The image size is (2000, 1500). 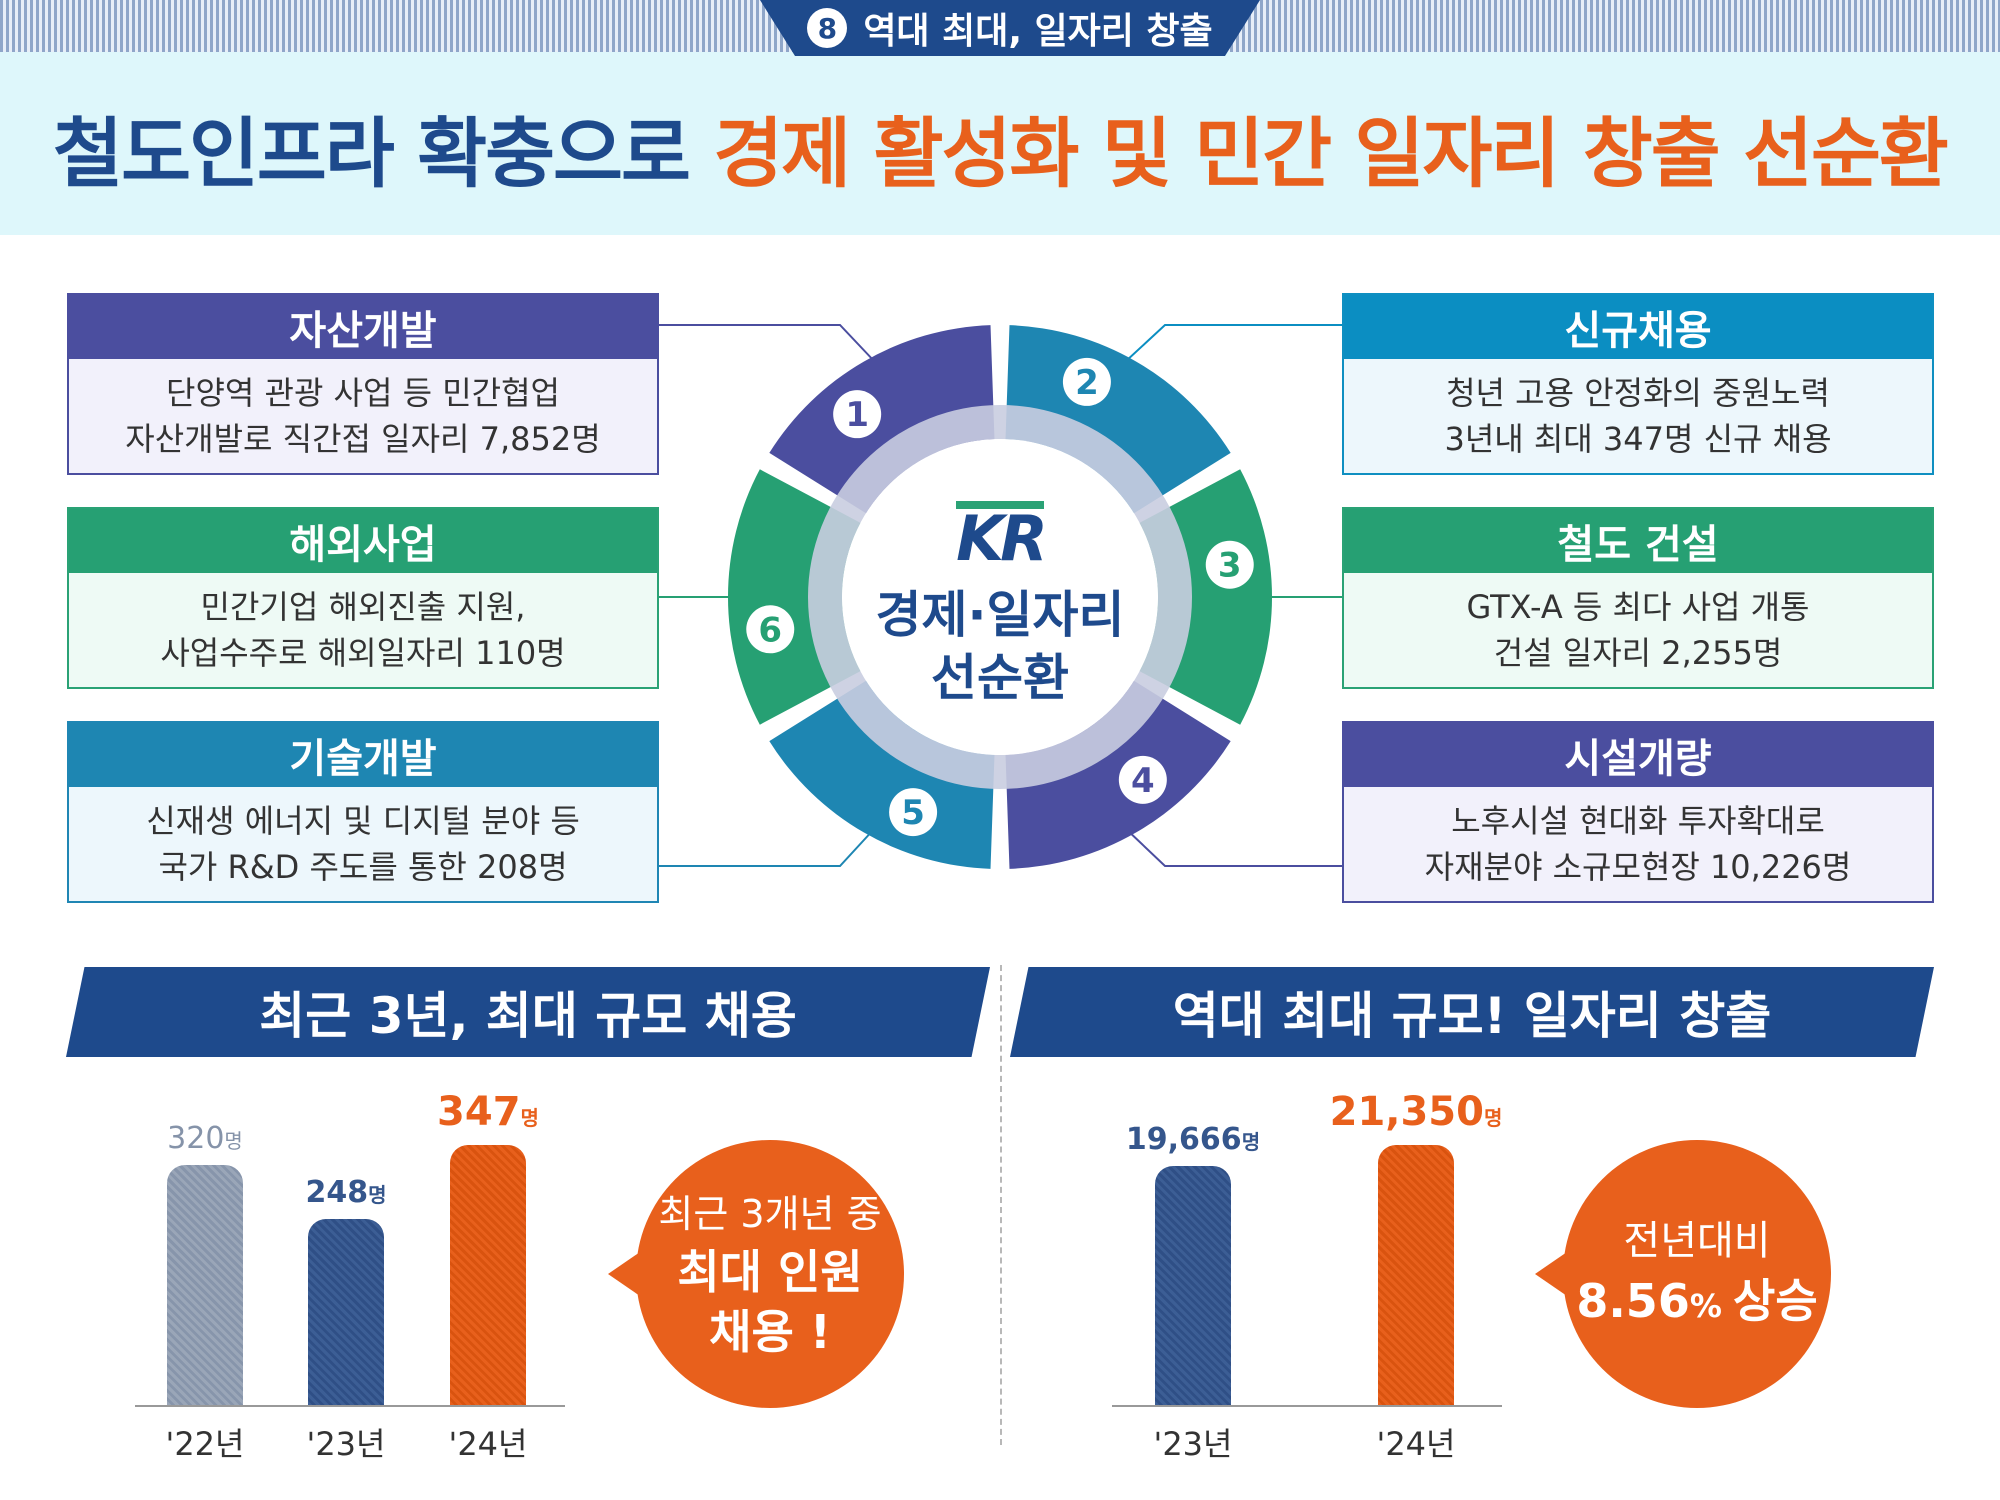 I want to click on bar-value-label-1: 320명, so click(x=205, y=1138).